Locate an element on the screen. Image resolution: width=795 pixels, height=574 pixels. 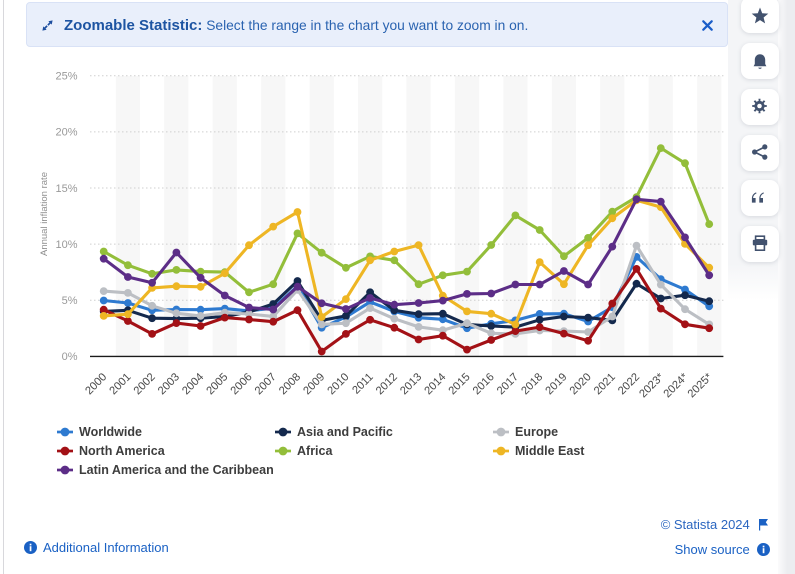
svg-text: 15% is located at coordinates (66, 189).